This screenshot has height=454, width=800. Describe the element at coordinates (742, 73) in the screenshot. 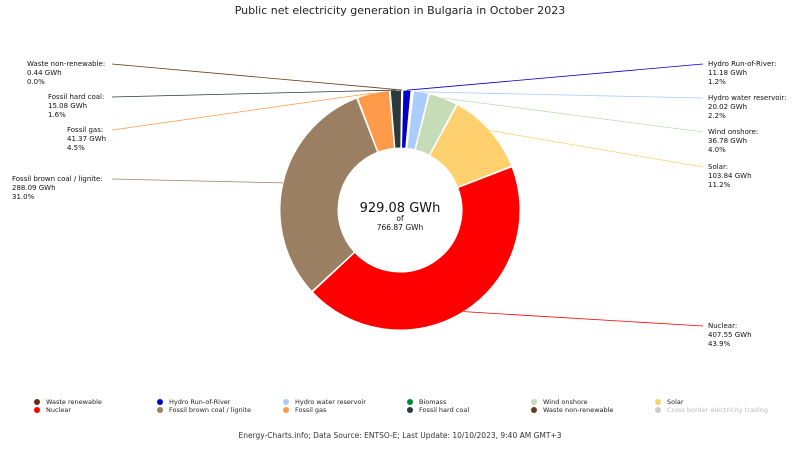

I see `slice-label-hydro-run-of-river: Hydro Run-of-River: 11.18 GWh 1.2%` at that location.